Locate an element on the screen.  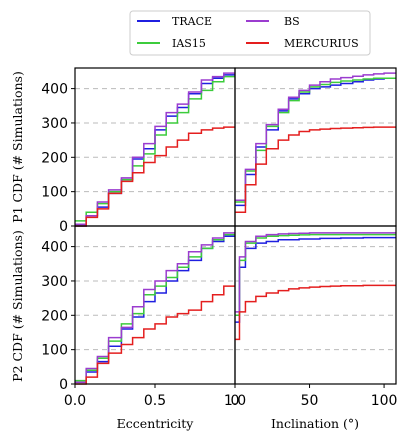
x-tick-label: 100 is located at coordinates (384, 401).